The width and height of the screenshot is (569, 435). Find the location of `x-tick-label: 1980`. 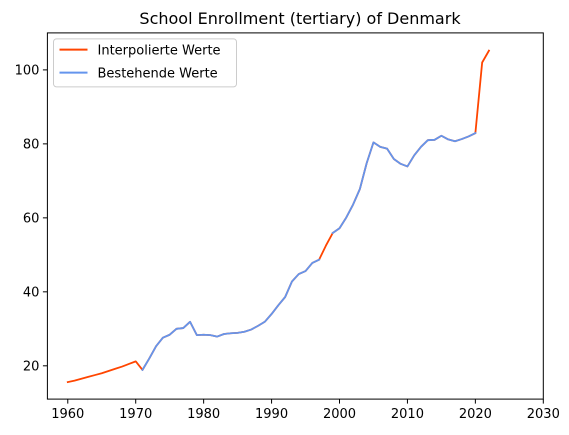

x-tick-label: 1980 is located at coordinates (203, 414).